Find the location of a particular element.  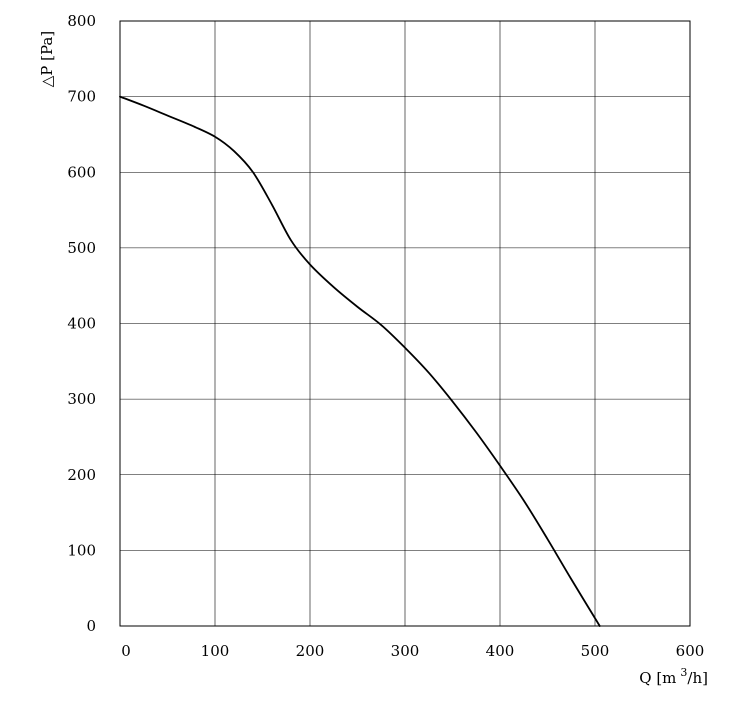

x-axis-label-superscript: 3 is located at coordinates (683, 672).